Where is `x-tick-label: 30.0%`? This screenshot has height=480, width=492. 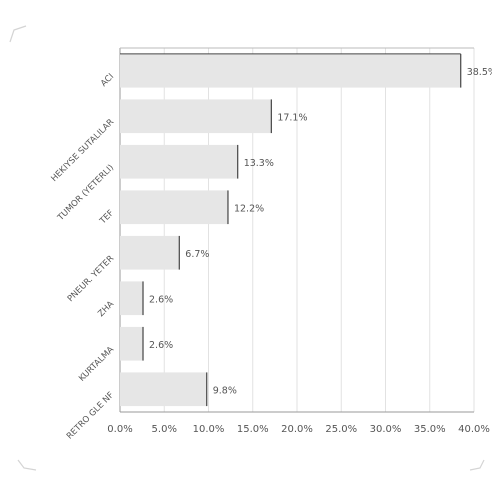 x-tick-label: 30.0% is located at coordinates (386, 429).